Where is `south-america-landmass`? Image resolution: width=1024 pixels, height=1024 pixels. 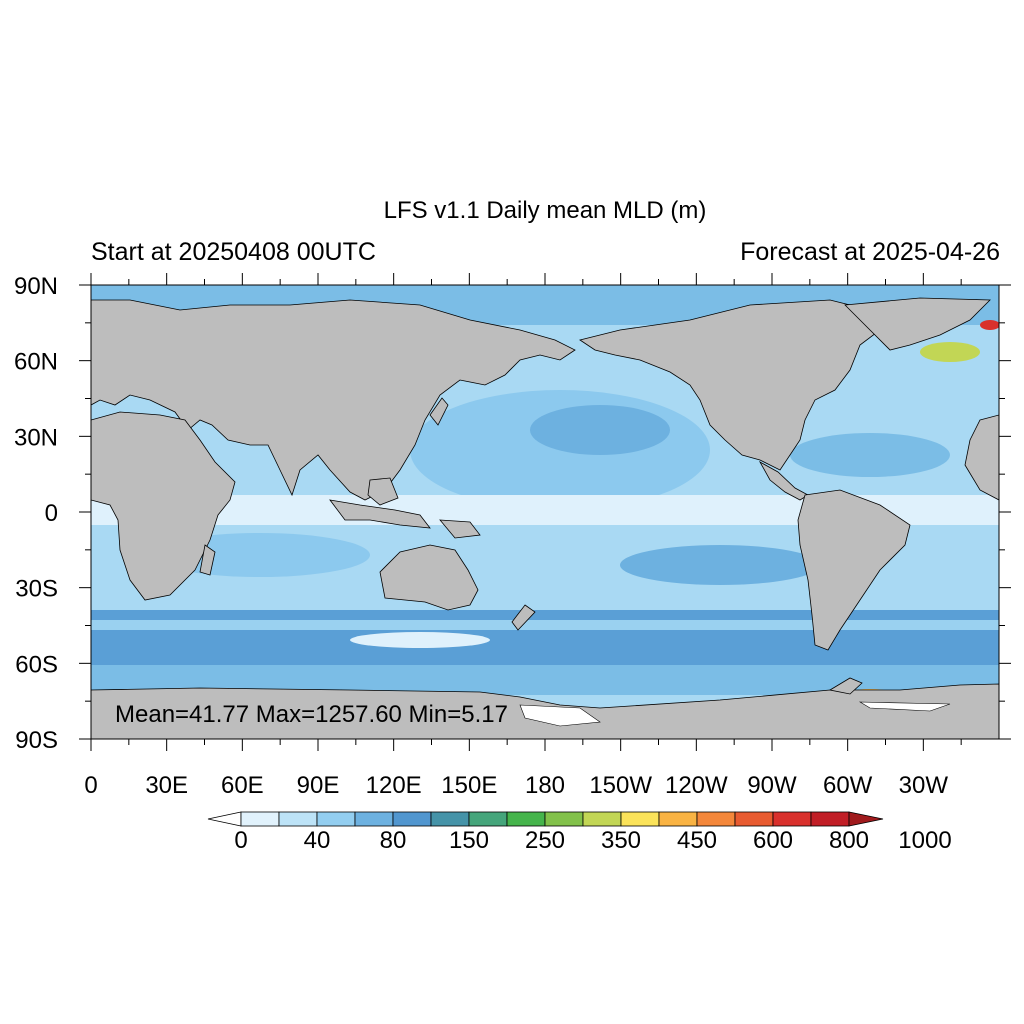
south-america-landmass is located at coordinates (854, 570).